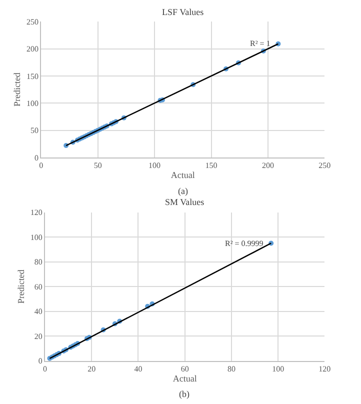 This screenshot has width=361, height=404. I want to click on y-tick-label: 250, so click(32, 21).